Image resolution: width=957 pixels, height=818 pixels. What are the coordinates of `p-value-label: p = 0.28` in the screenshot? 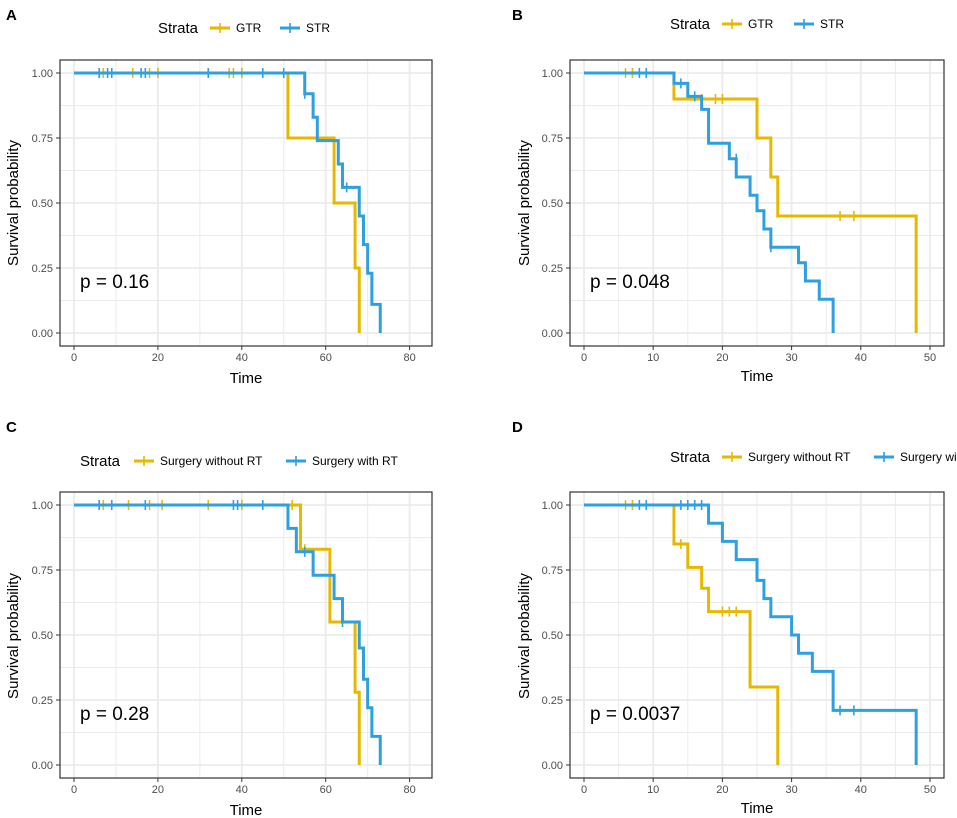 It's located at (114, 714).